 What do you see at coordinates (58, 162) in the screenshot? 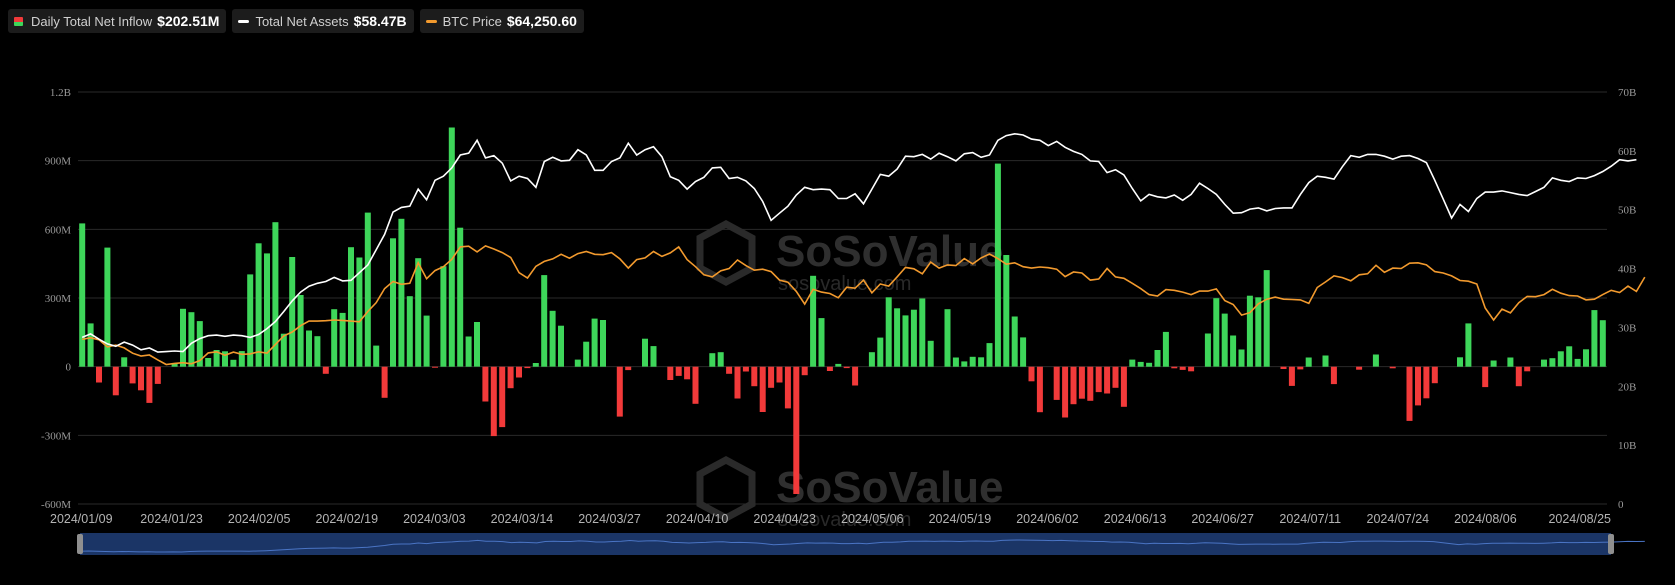
I see `left-tick-label: 900M` at bounding box center [58, 162].